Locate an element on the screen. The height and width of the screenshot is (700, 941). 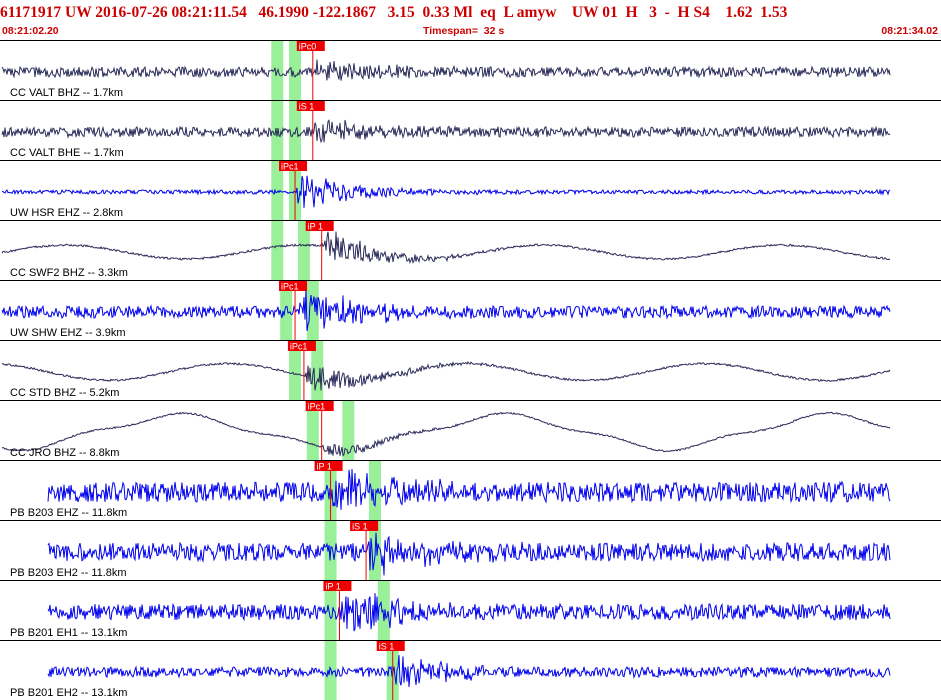
station-label: CC VALT BHE -- 1.7km is located at coordinates (67, 153).